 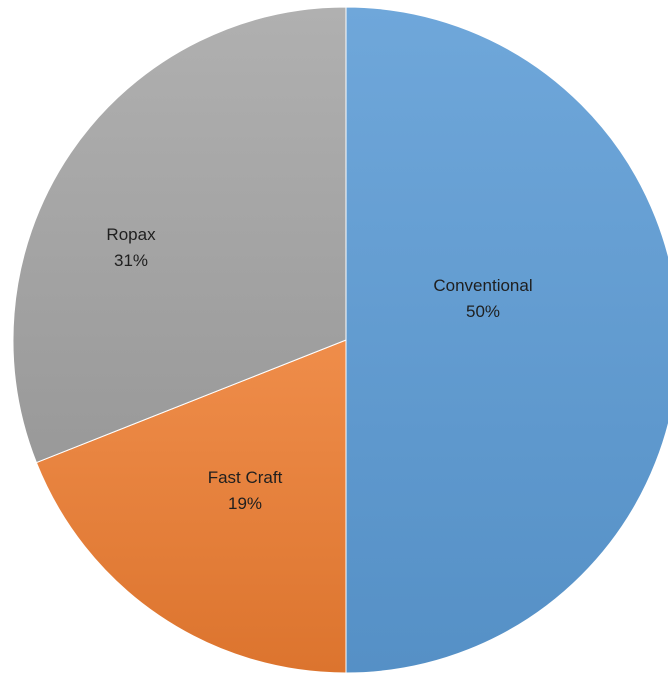 I want to click on data-label-percent: 50%, so click(x=483, y=311).